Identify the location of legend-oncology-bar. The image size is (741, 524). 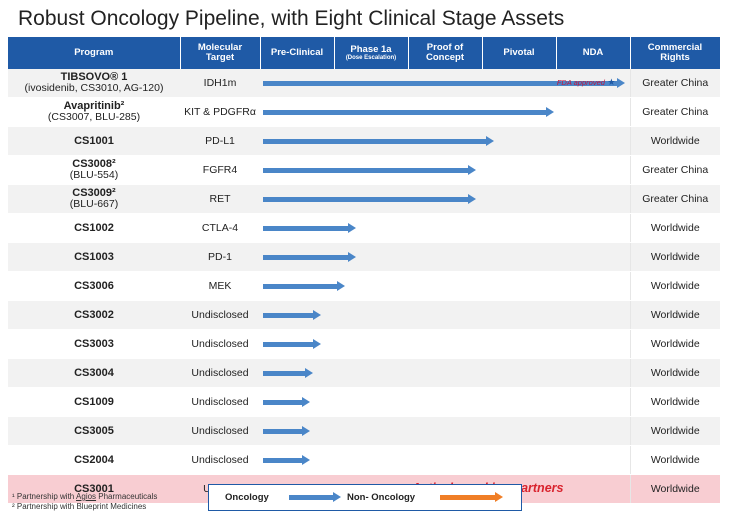
(315, 497).